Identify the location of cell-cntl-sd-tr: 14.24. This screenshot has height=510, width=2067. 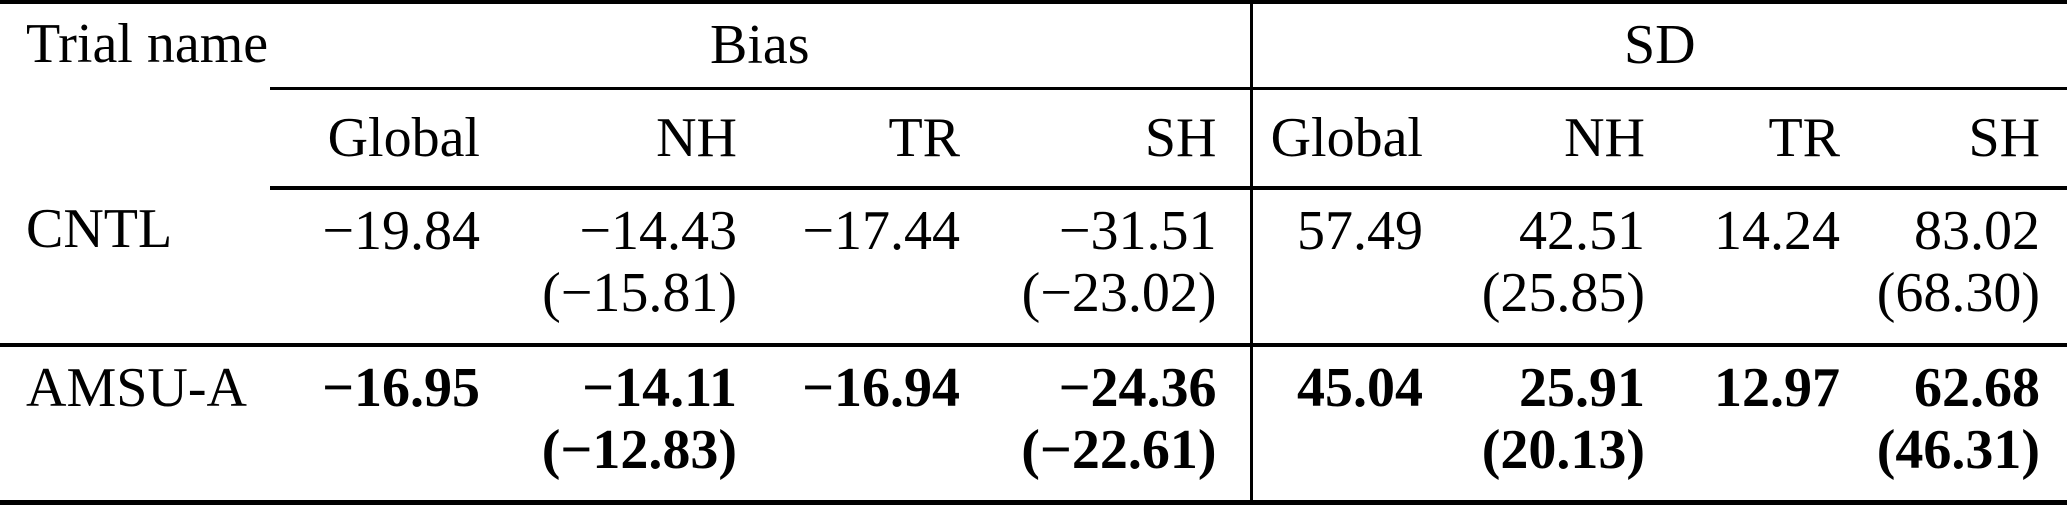
(1772, 268).